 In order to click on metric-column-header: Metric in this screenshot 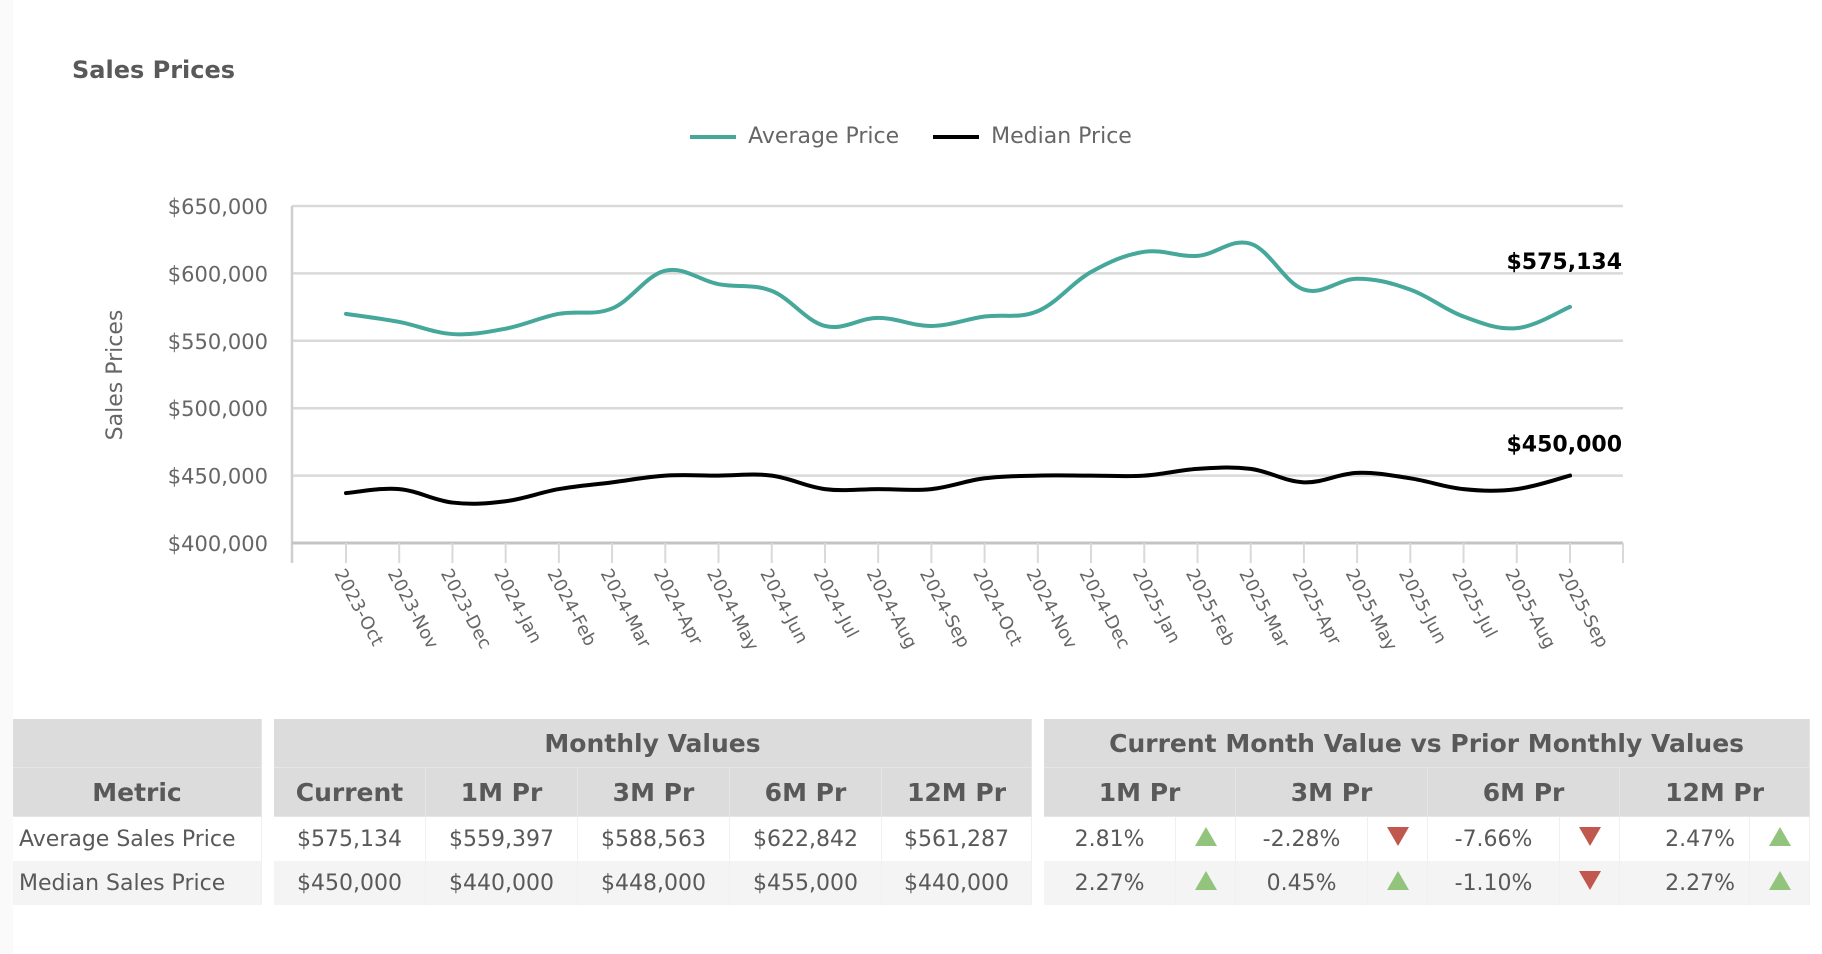, I will do `click(137, 792)`.